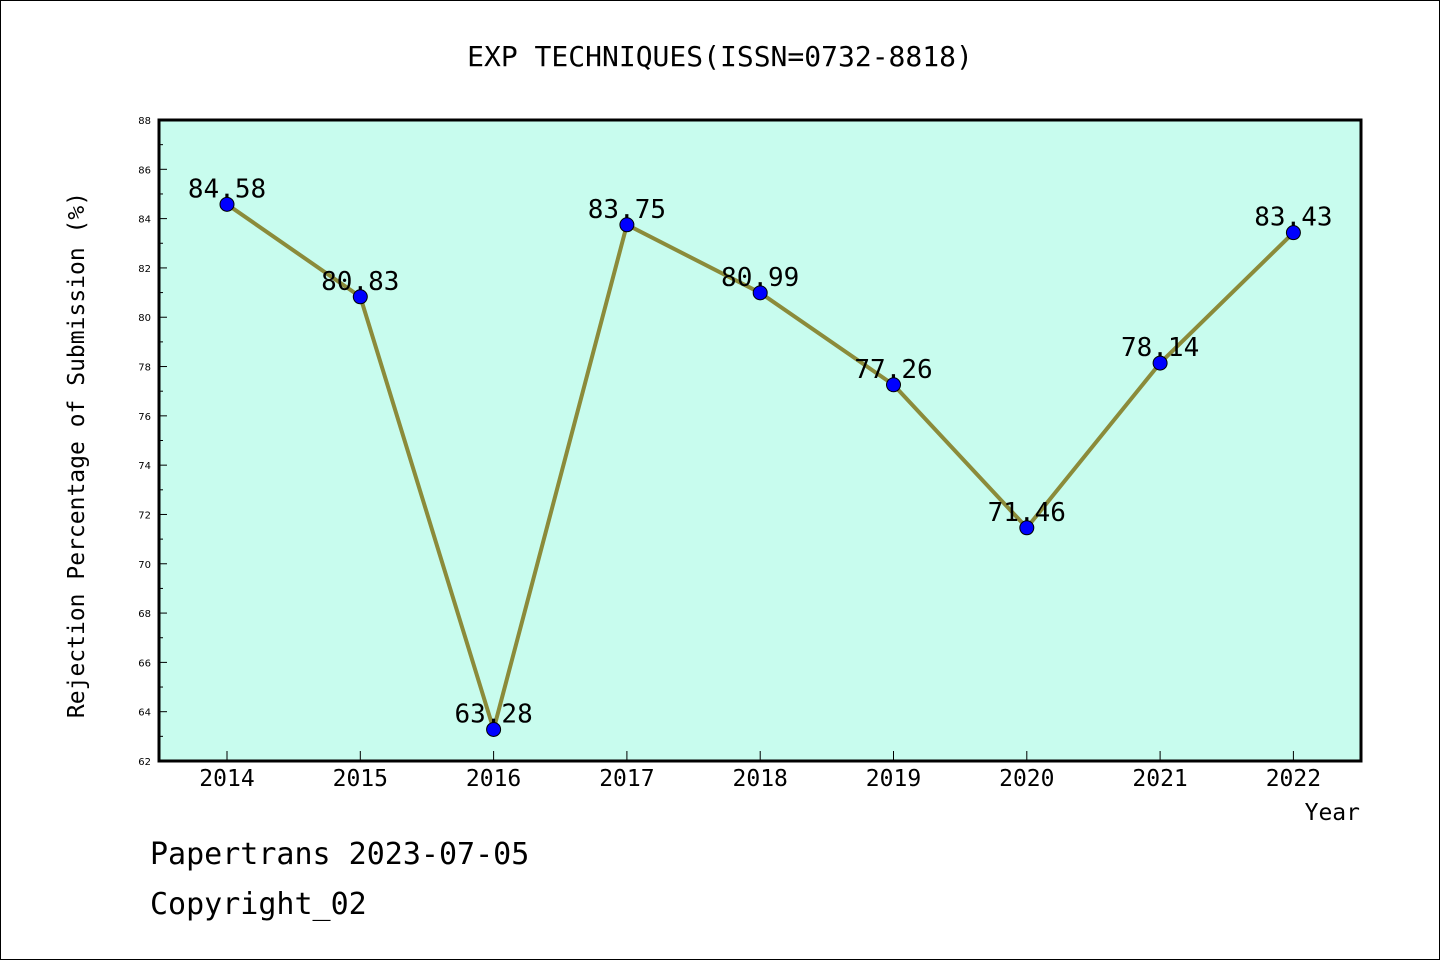 The image size is (1440, 960). Describe the element at coordinates (144, 269) in the screenshot. I see `y-tick-label: 82` at that location.